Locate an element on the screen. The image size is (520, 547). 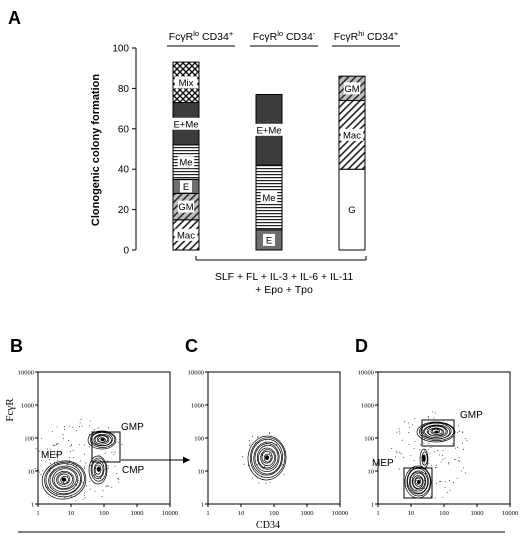
segment-label: E+Me is located at coordinates (185, 124).